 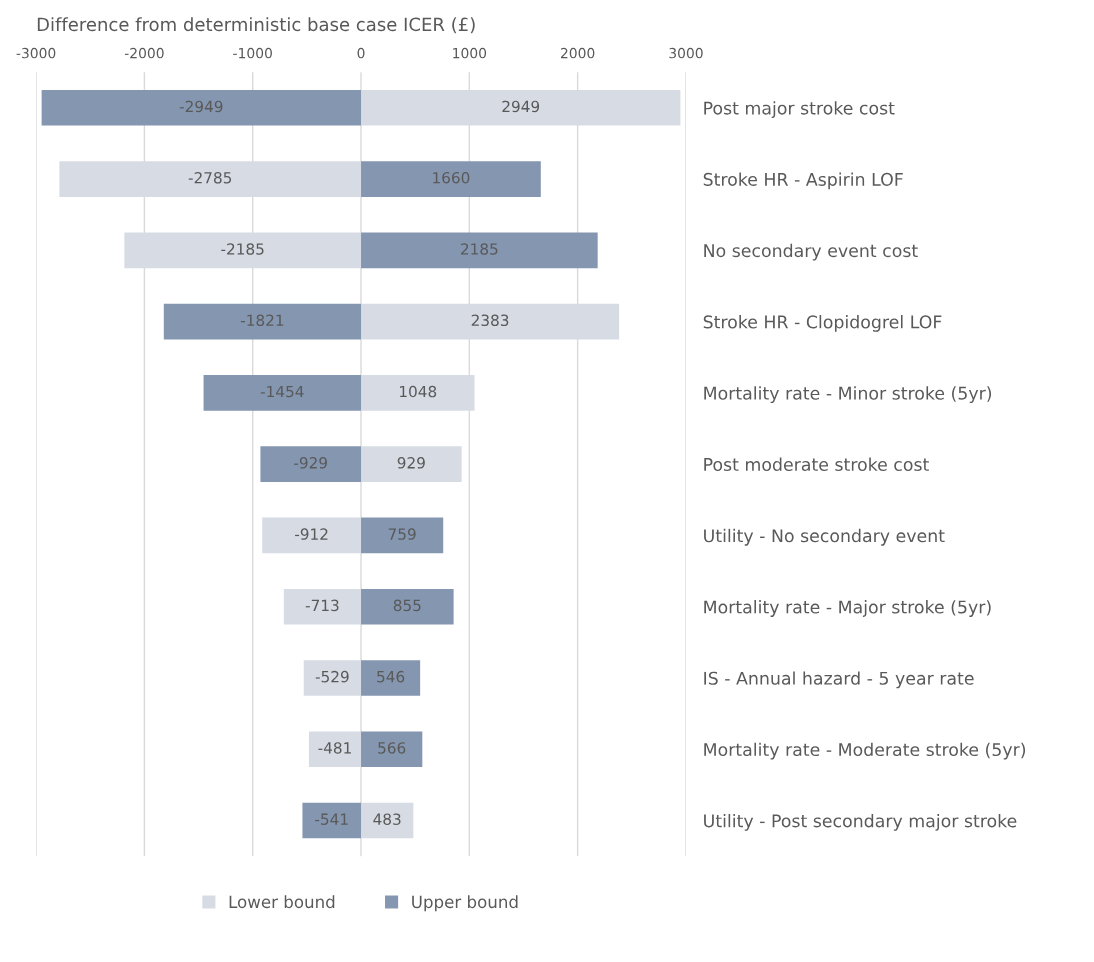 I want to click on y-tick-label: IS - Annual hazard - 5 year rate, so click(x=839, y=680).